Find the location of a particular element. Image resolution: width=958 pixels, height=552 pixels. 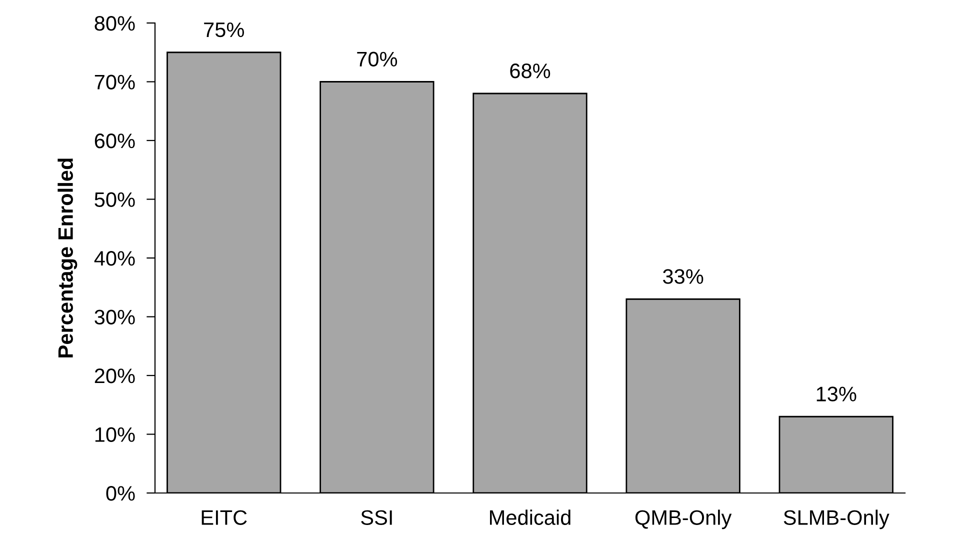

y-tick-label: 10% is located at coordinates (115, 434).